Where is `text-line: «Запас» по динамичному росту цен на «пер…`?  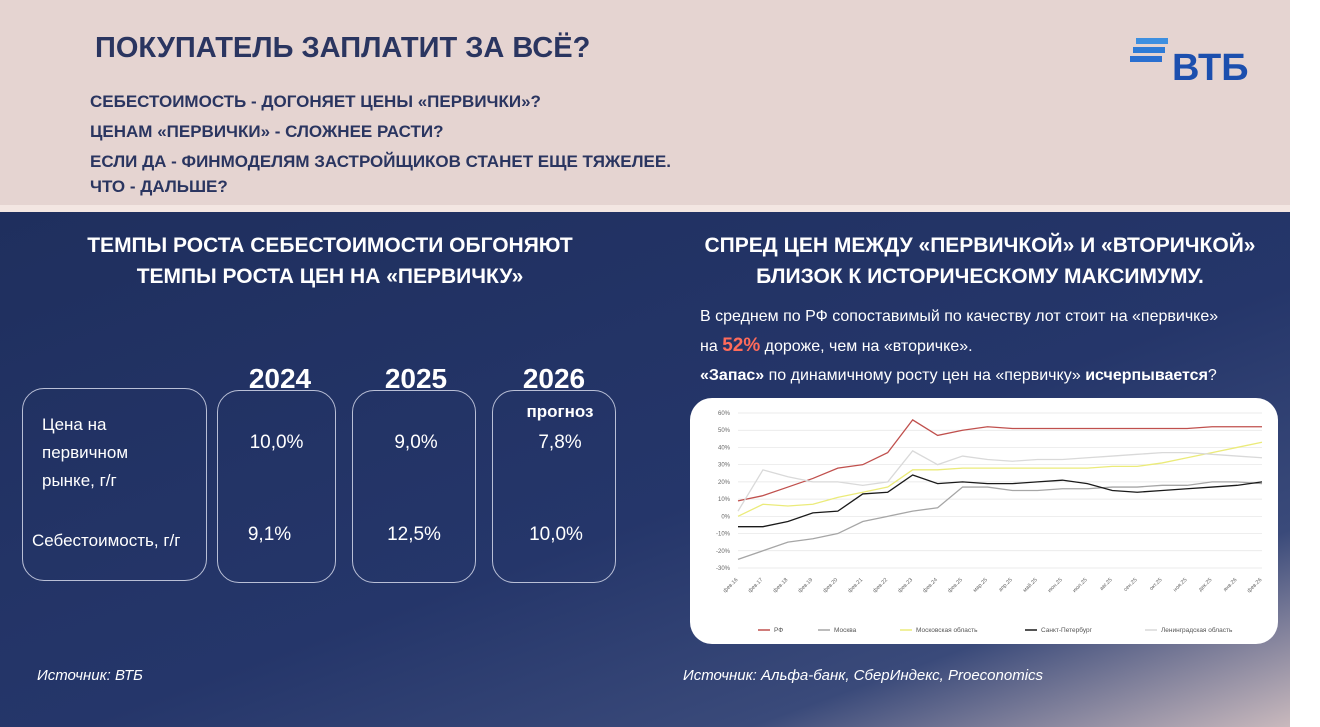
text-line: «Запас» по динамичному росту цен на «пер… is located at coordinates (985, 375).